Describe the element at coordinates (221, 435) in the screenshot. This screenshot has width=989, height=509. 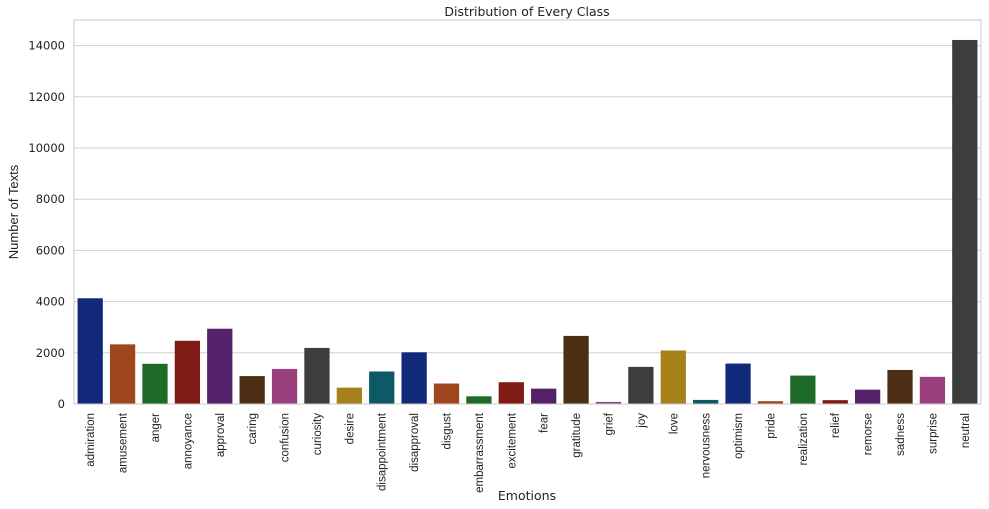
I see `x-tick-label: approval` at that location.